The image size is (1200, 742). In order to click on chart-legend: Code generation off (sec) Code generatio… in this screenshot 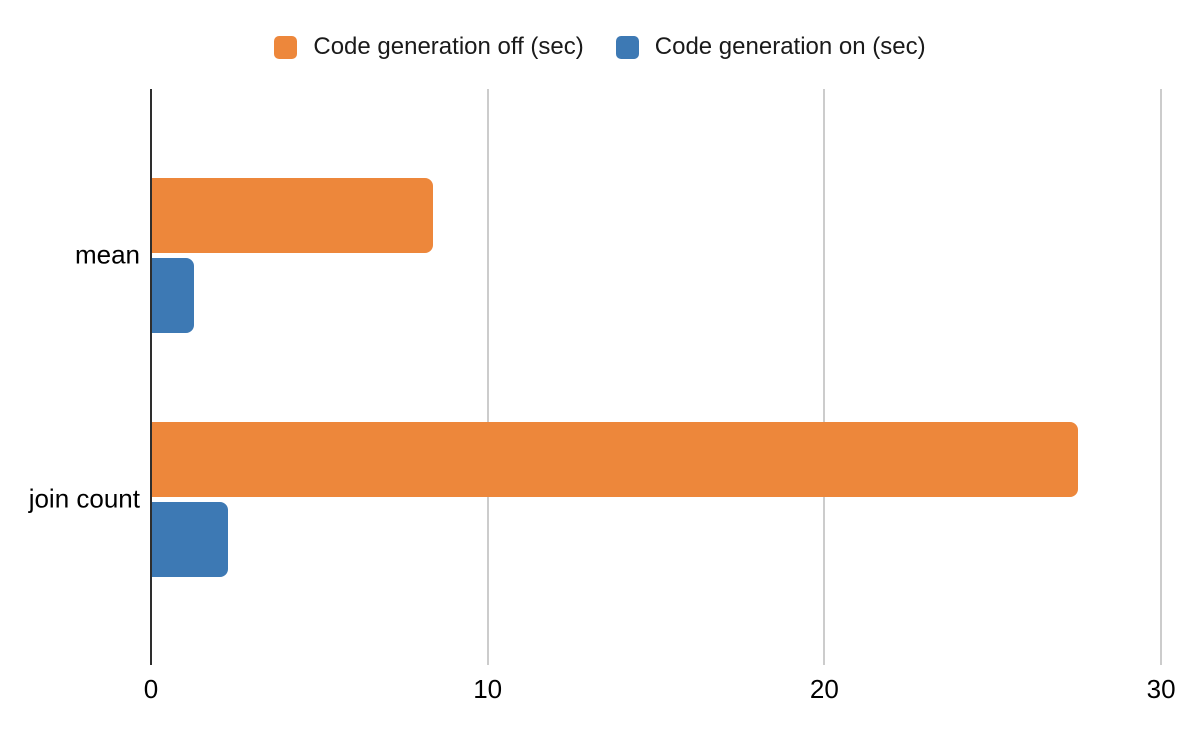, I will do `click(600, 47)`.